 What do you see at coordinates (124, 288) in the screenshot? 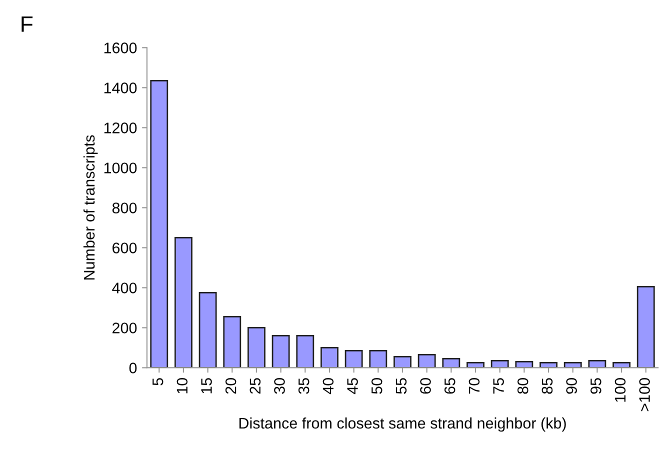
I see `y-tick-label: 400` at bounding box center [124, 288].